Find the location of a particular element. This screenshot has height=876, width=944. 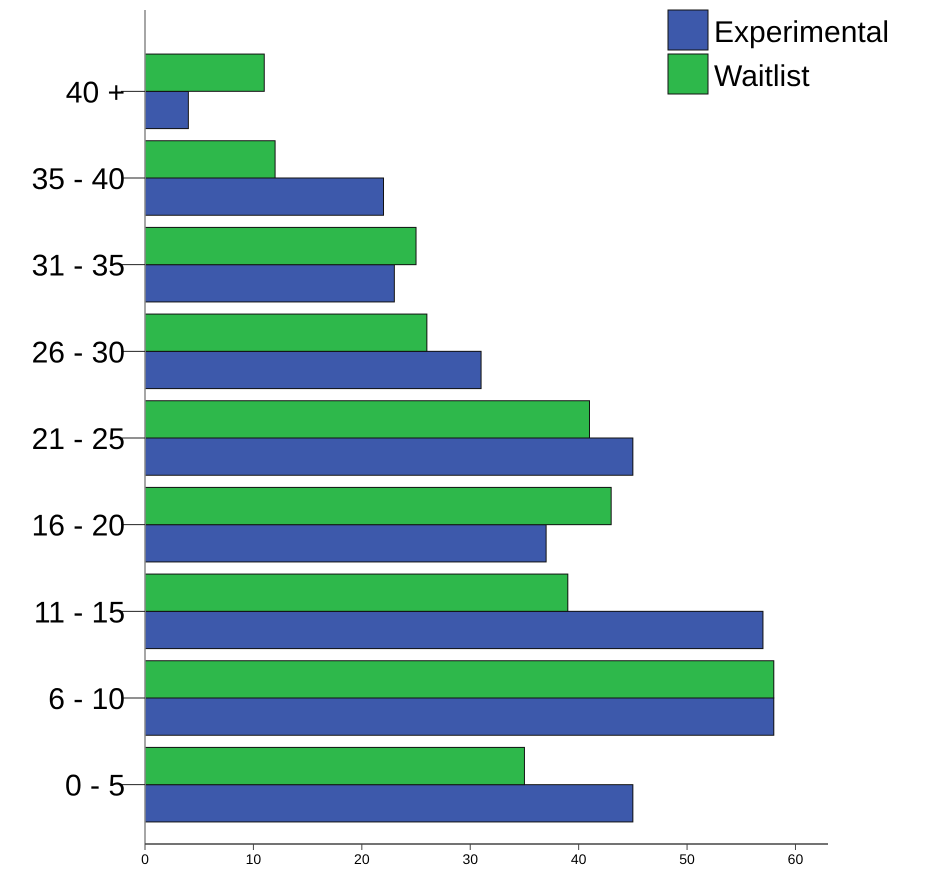

x-tick-label: 10 is located at coordinates (254, 859).